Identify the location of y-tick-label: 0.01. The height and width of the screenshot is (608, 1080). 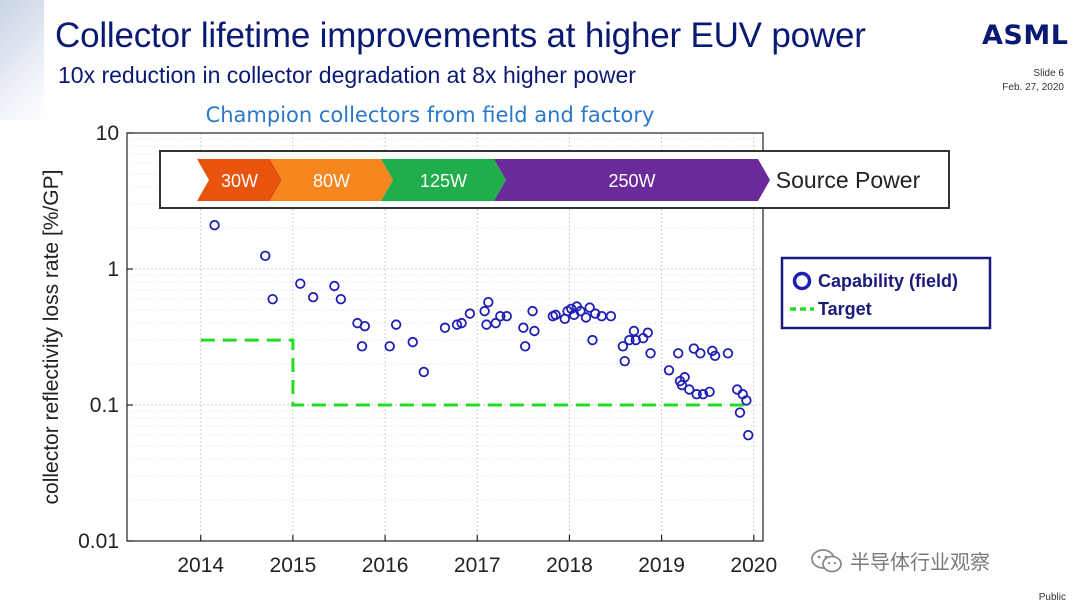
(98, 541).